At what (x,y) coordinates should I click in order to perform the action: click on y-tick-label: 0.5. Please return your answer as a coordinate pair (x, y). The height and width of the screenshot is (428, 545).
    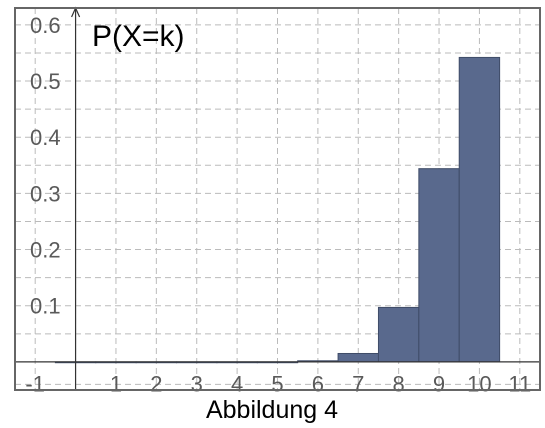
    Looking at the image, I should click on (45, 81).